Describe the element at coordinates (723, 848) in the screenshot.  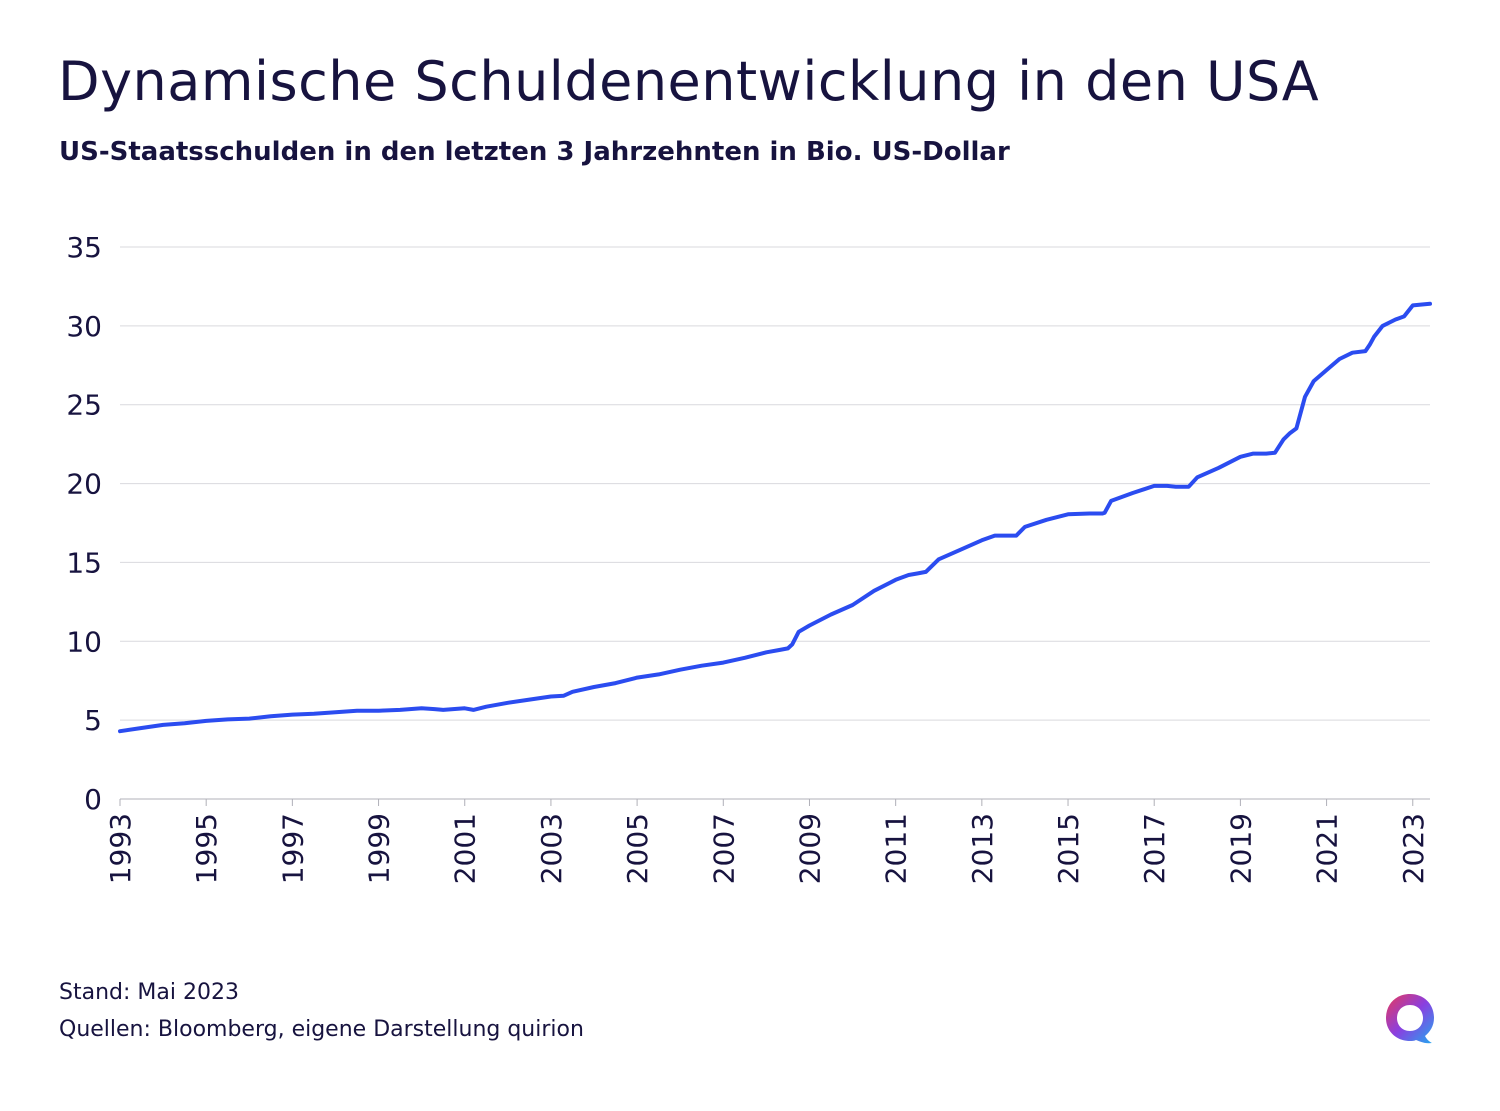
I see `x-tick-label: 2007` at that location.